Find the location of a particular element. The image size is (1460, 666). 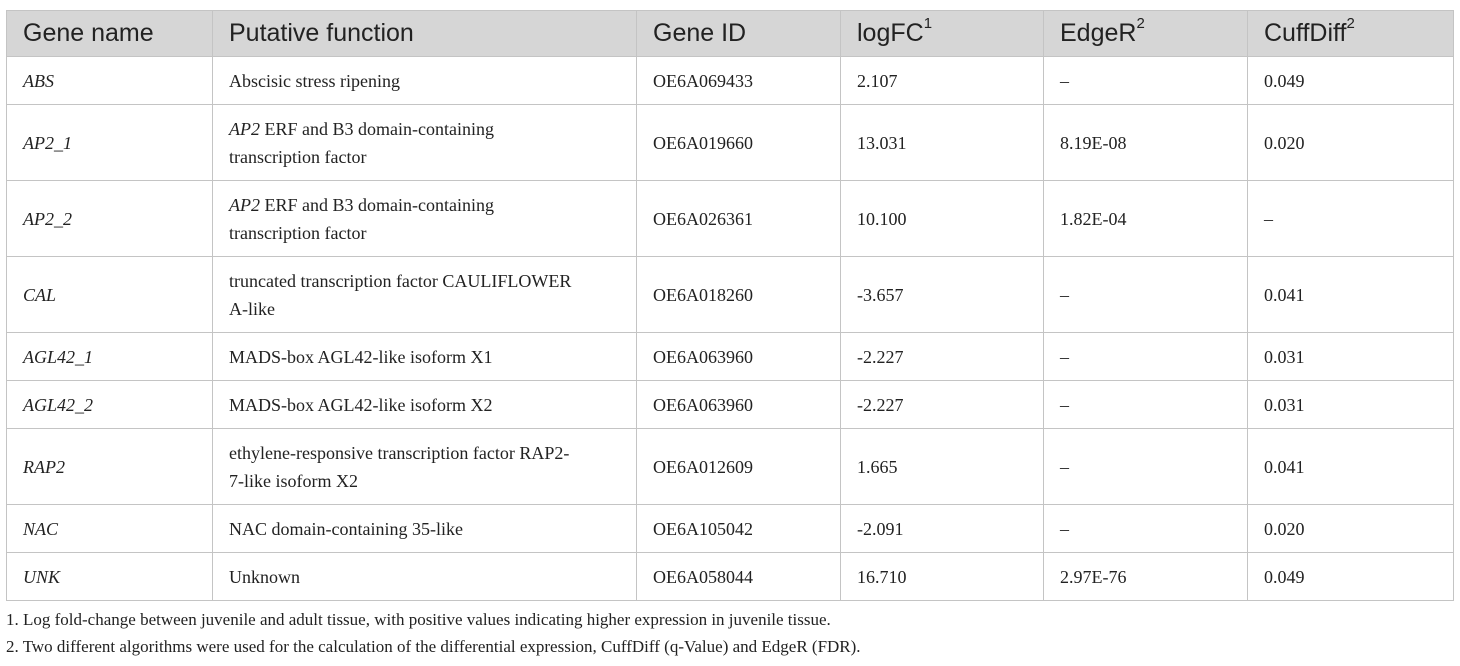

cell-gene-name: NAC is located at coordinates (109, 528).